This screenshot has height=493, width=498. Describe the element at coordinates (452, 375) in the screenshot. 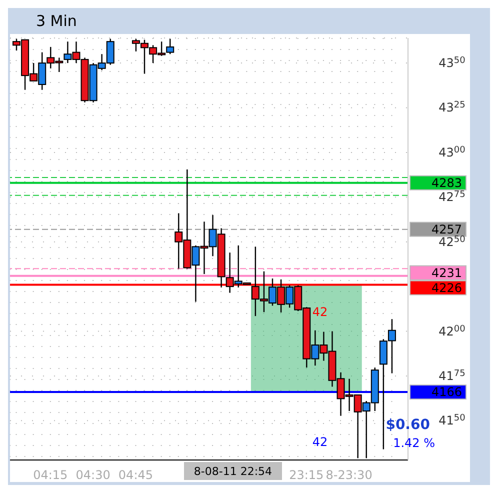

I see `y-tick-label: 41$^{75}$` at that location.